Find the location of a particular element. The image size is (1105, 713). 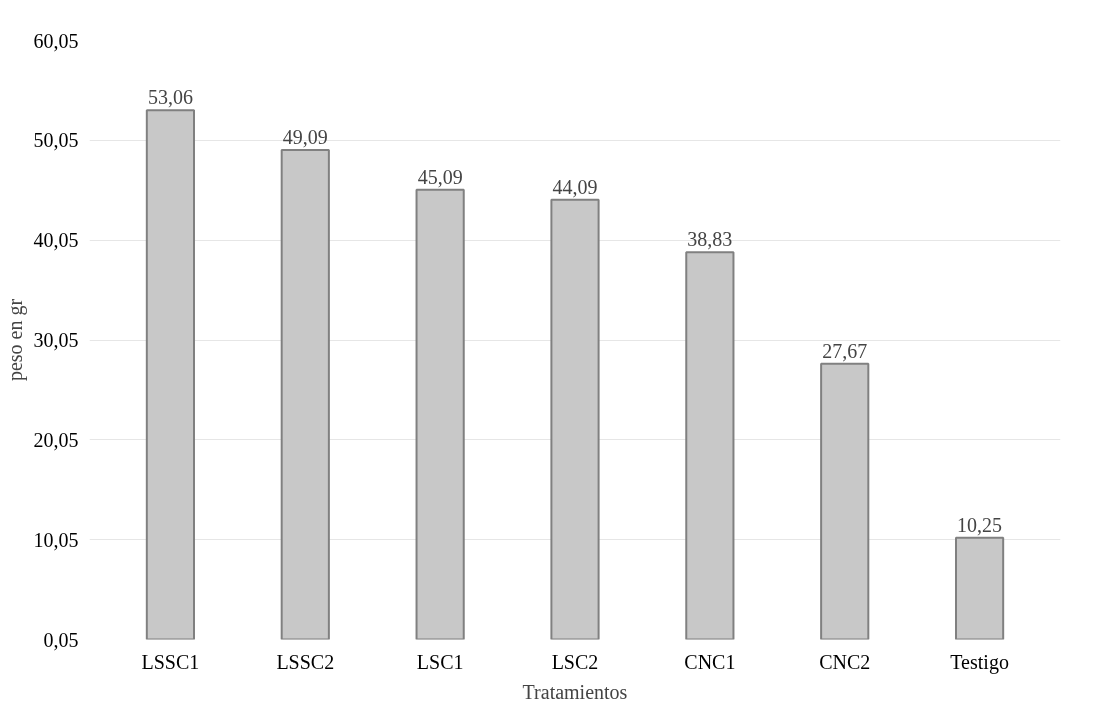

x-tick-label: Testigo is located at coordinates (979, 662).